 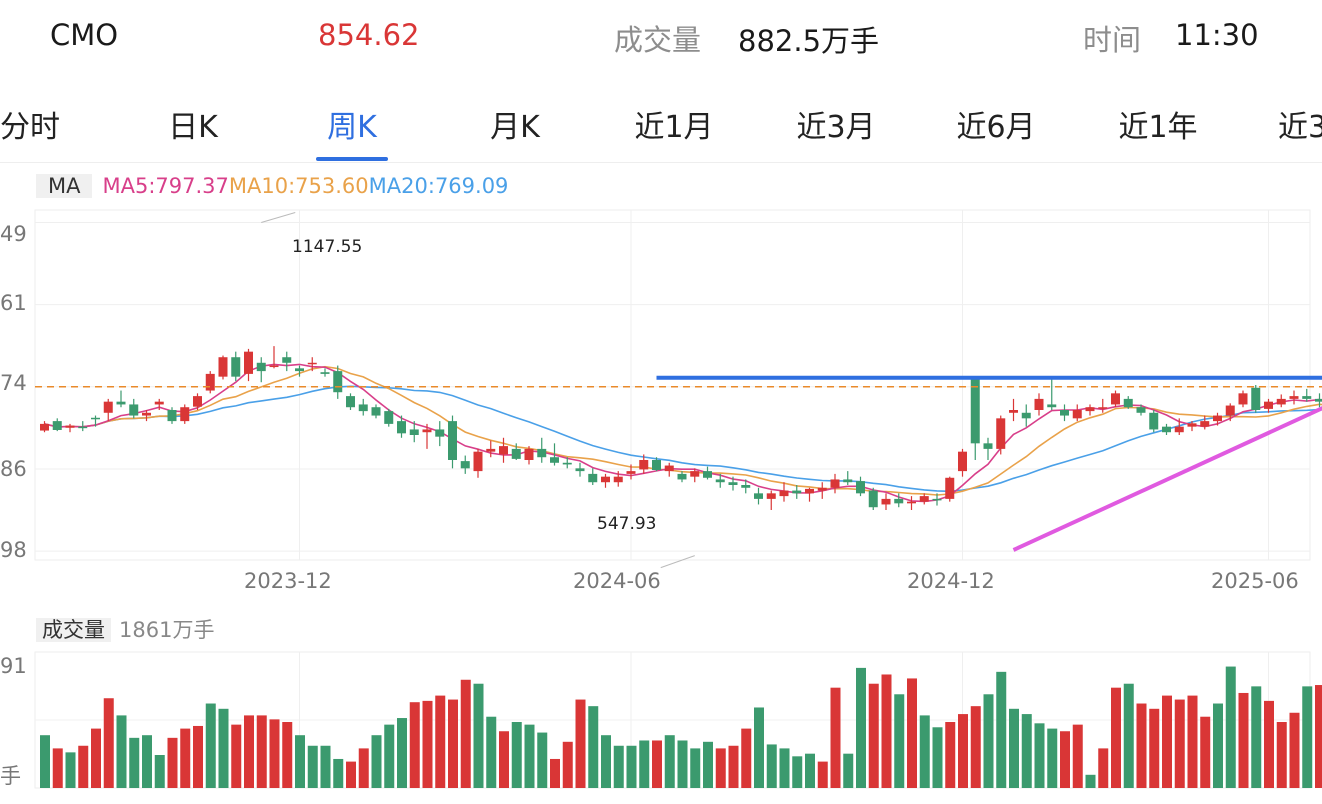 What do you see at coordinates (674, 127) in the screenshot?
I see `tab-1-month: 近1月` at bounding box center [674, 127].